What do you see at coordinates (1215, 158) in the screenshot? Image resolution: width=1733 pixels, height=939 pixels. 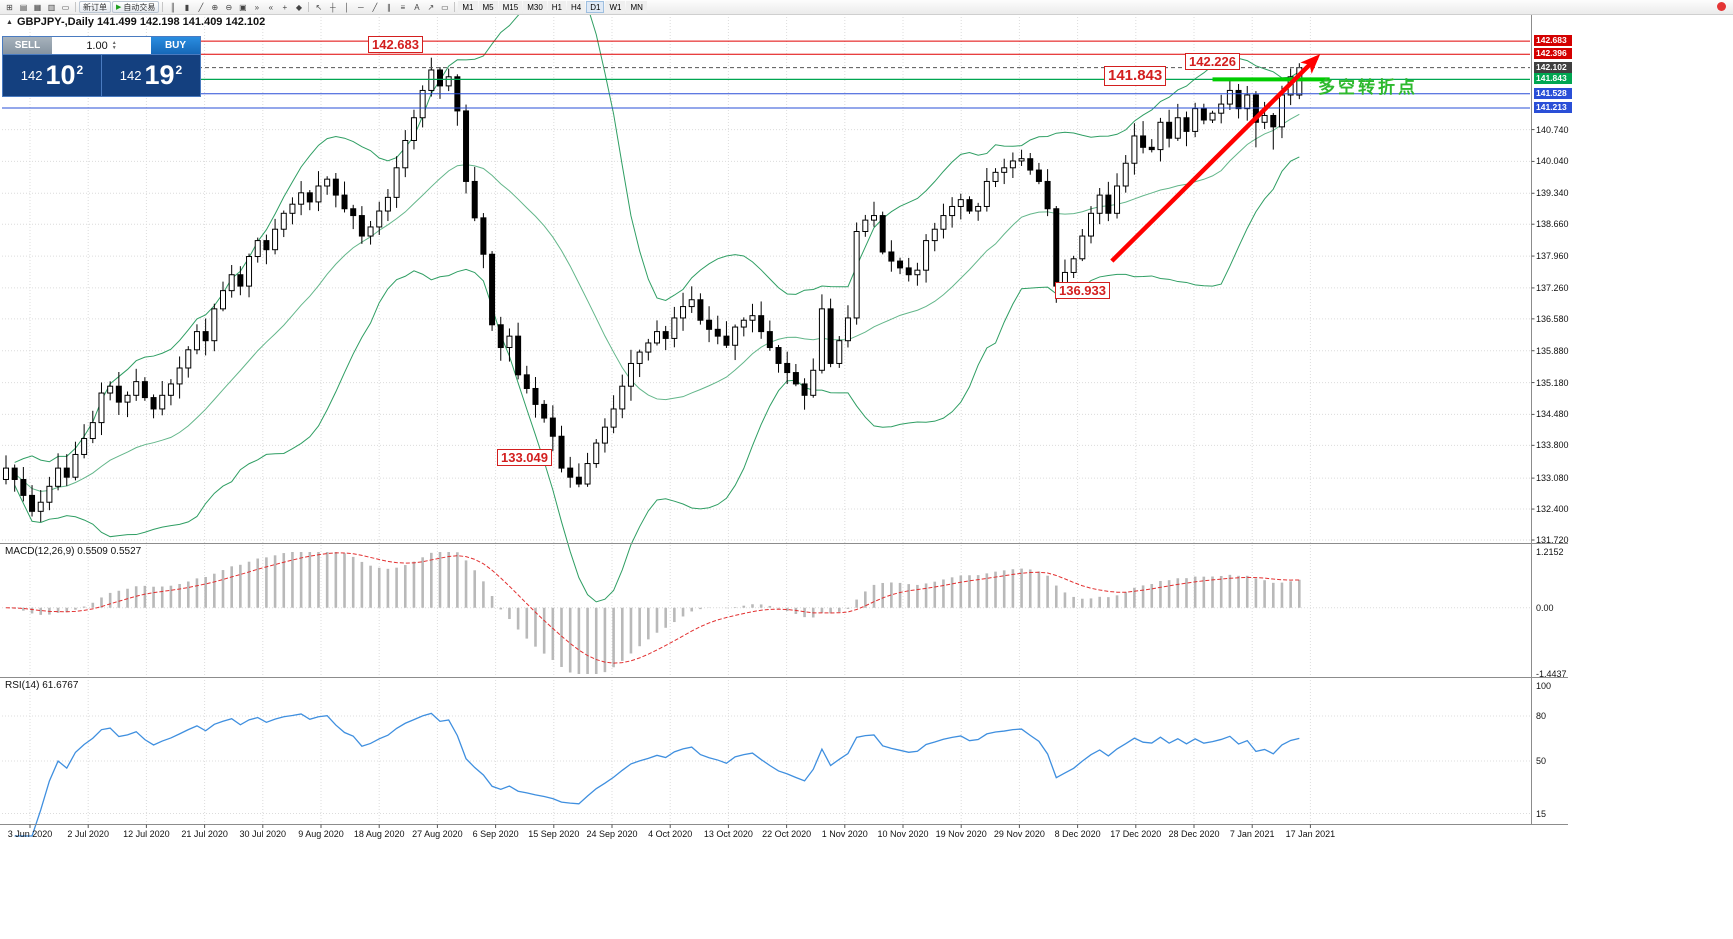 I see `trend-arrow` at bounding box center [1215, 158].